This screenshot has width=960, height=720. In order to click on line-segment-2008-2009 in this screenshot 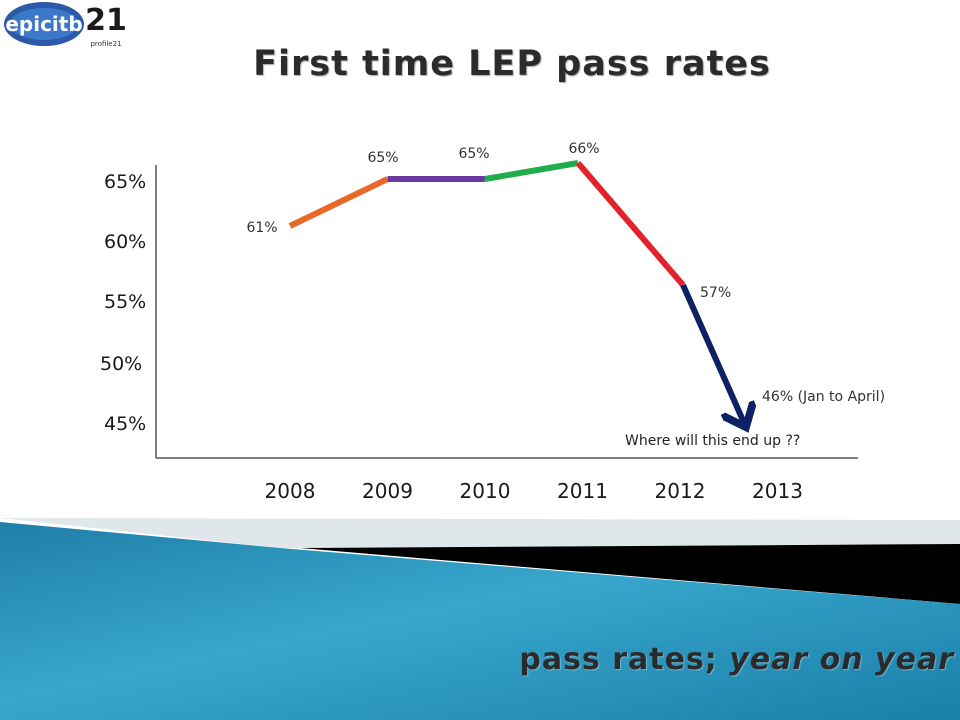, I will do `click(338, 202)`.